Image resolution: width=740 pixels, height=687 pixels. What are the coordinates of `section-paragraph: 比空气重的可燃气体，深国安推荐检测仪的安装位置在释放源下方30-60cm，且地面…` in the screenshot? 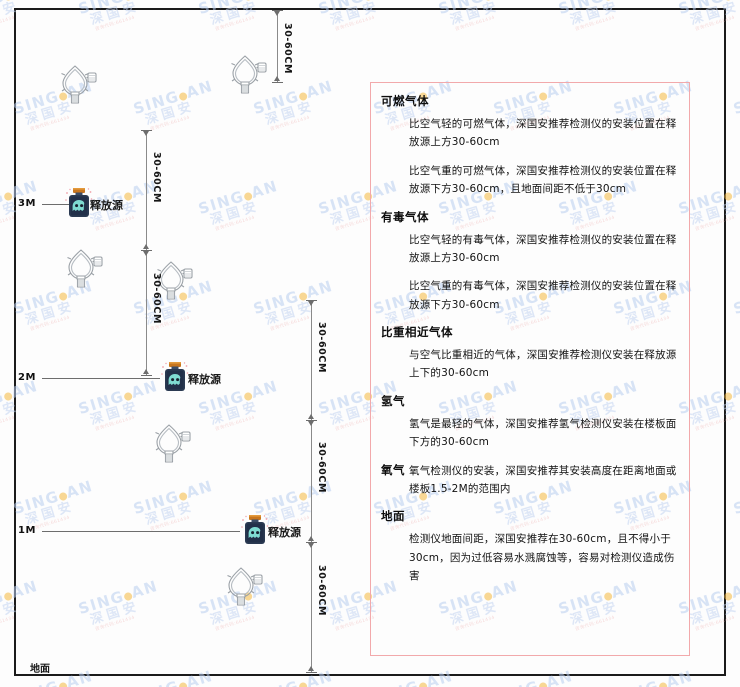 It's located at (543, 180).